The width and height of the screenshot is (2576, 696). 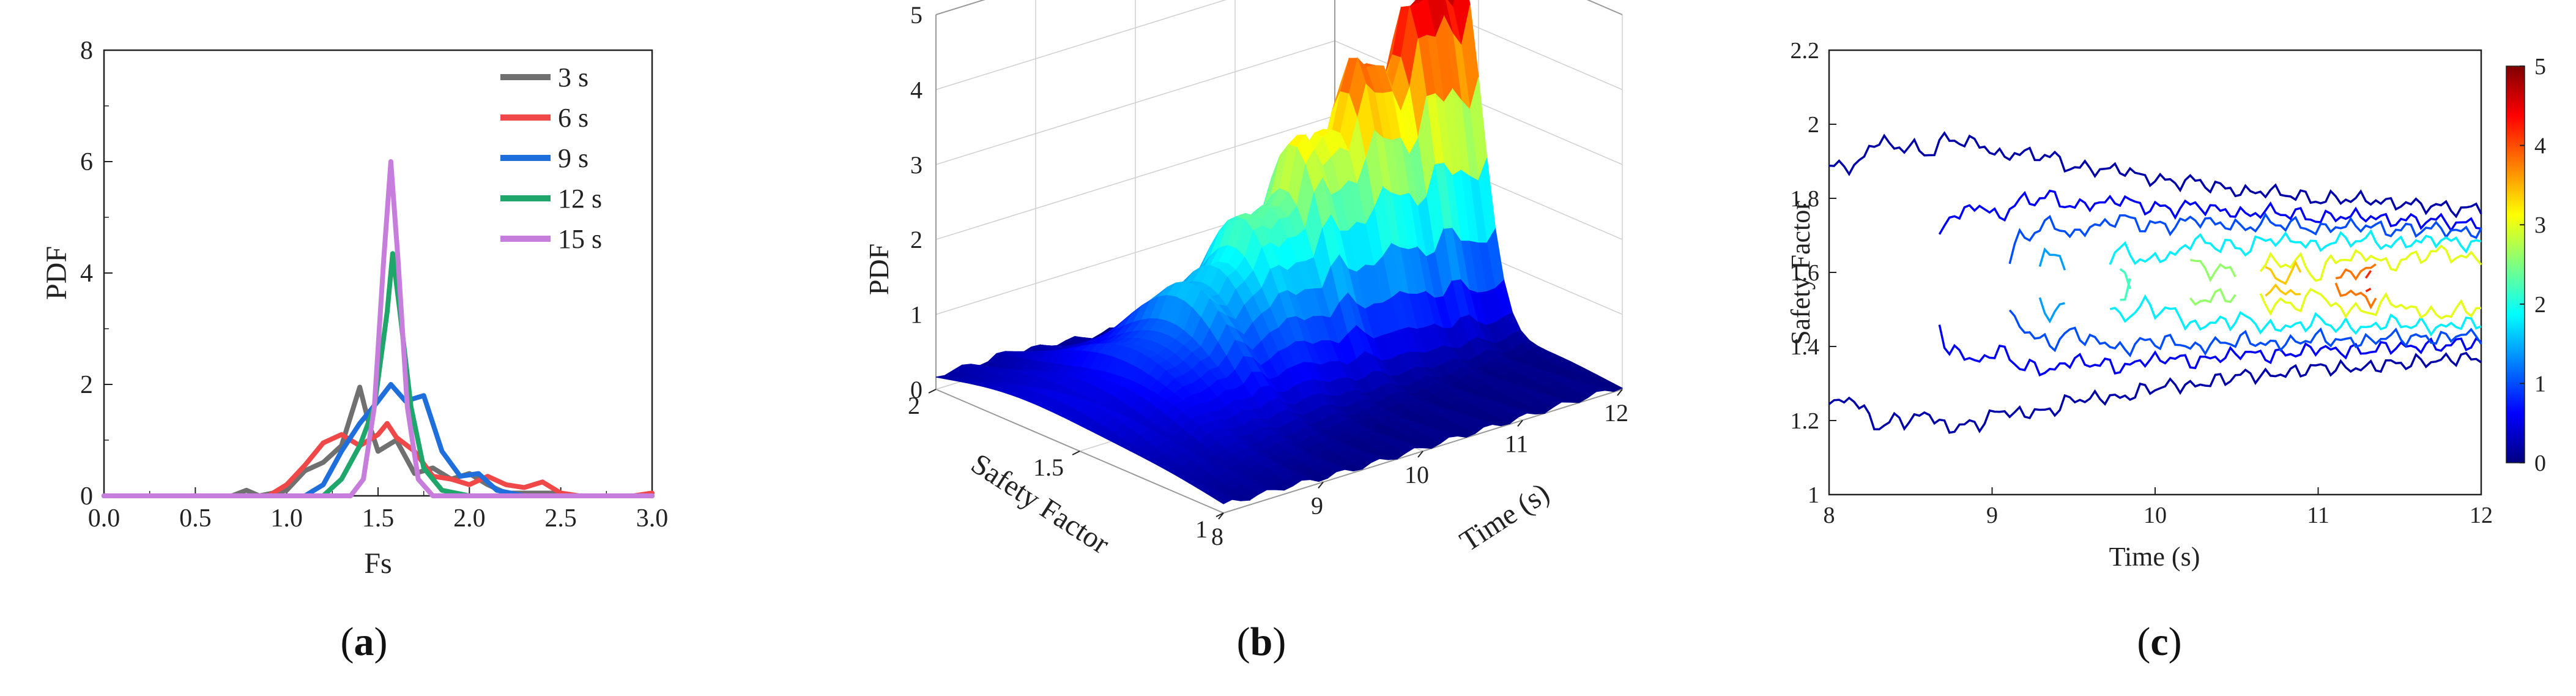 What do you see at coordinates (86, 274) in the screenshot?
I see `a-ytick-label: 4` at bounding box center [86, 274].